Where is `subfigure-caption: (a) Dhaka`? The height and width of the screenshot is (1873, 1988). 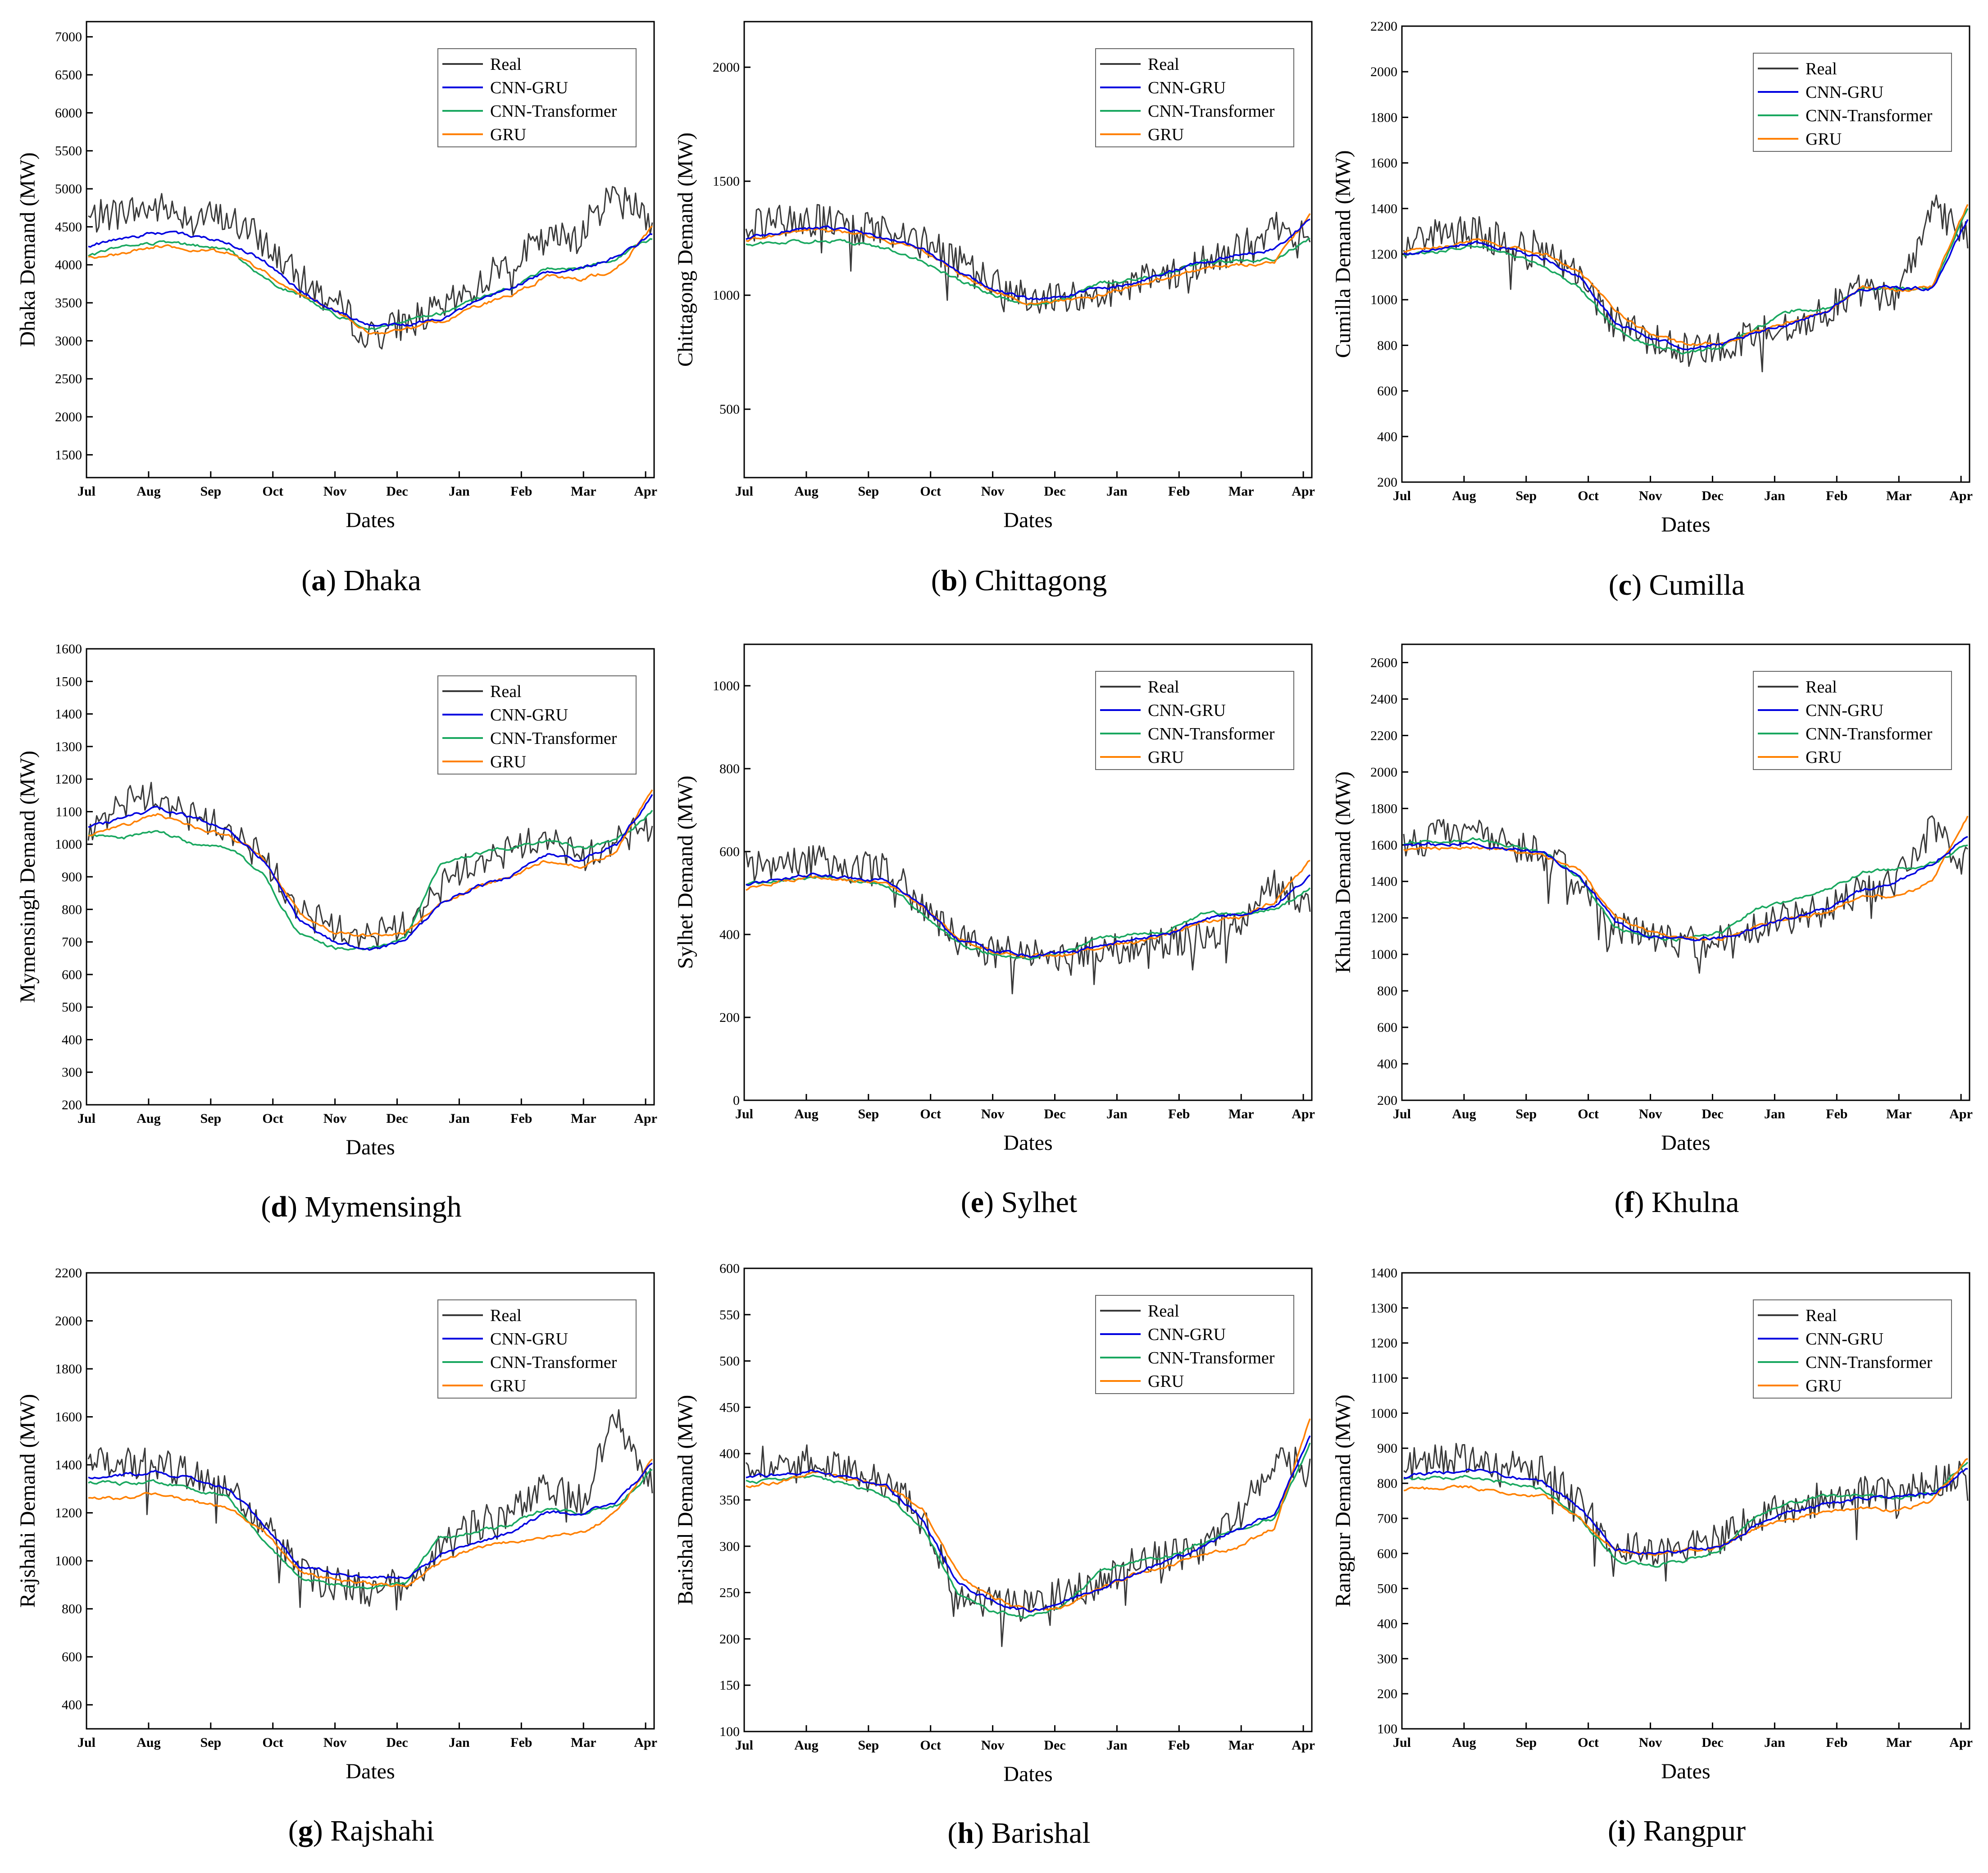
subfigure-caption: (a) Dhaka is located at coordinates (361, 580).